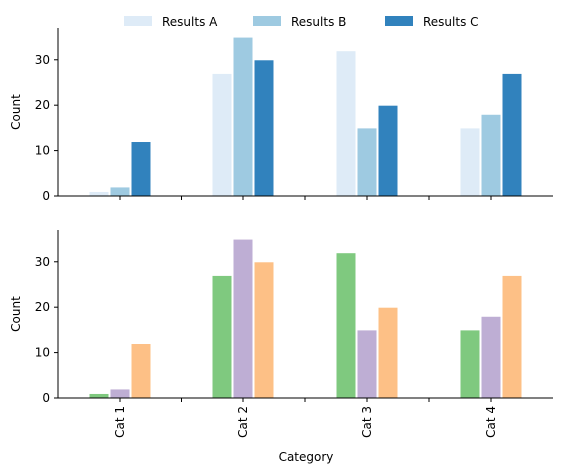  Describe the element at coordinates (138, 21) in the screenshot. I see `legend-swatch-results-a` at that location.